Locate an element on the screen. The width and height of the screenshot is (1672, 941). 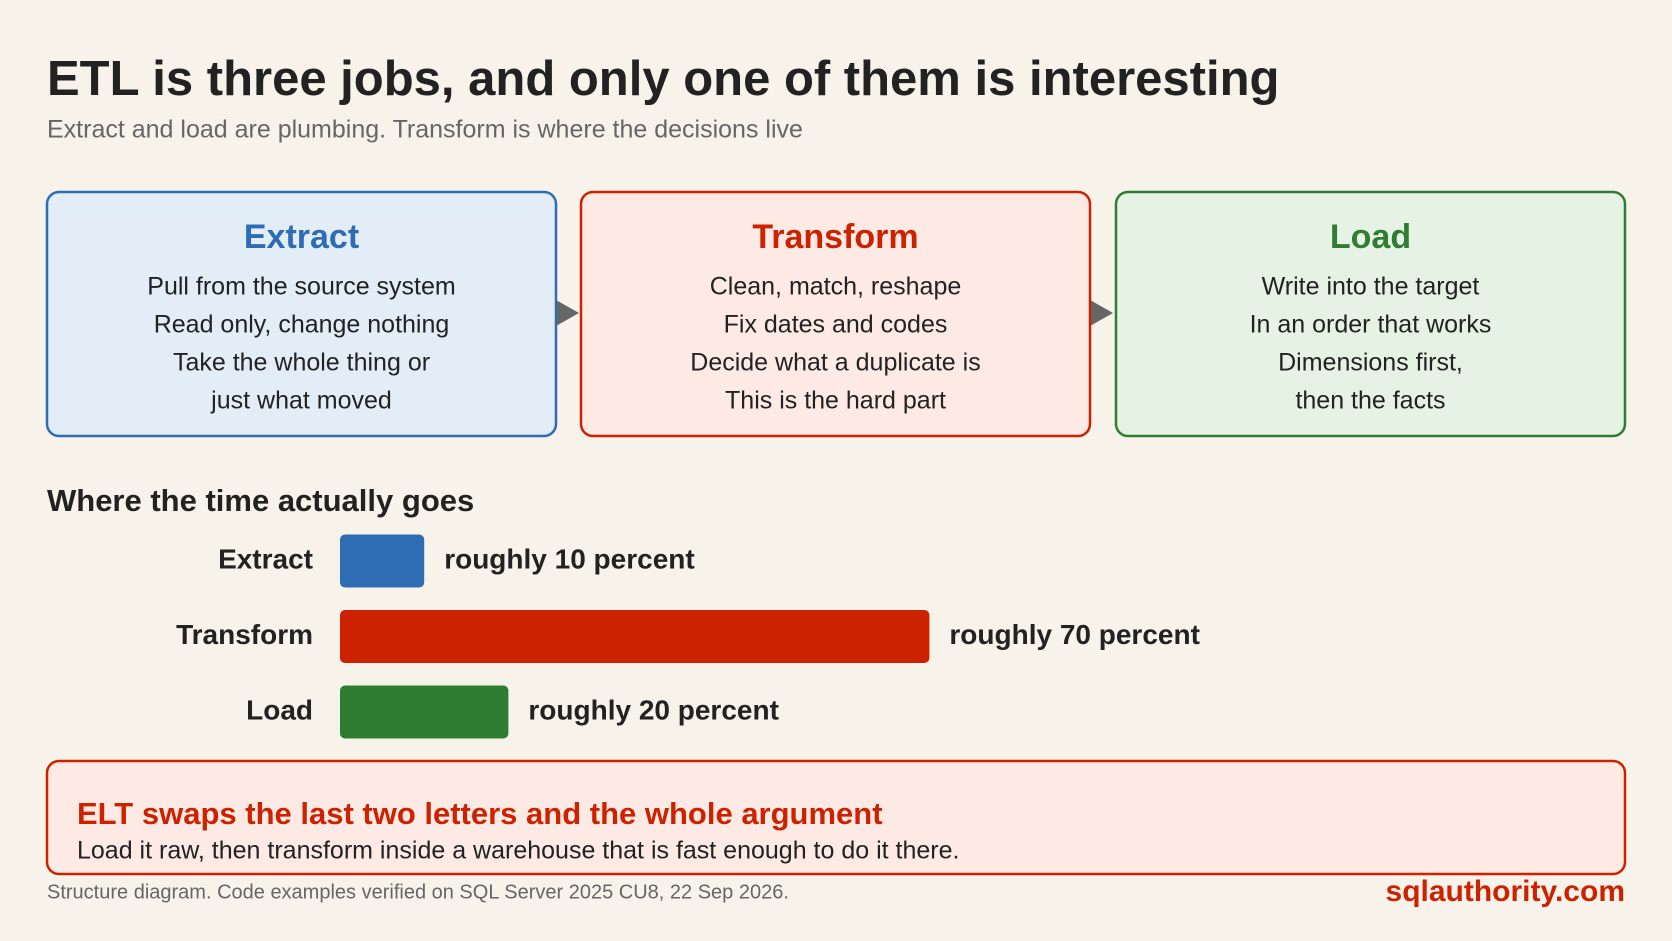
step-line: Write into the target is located at coordinates (1371, 287).